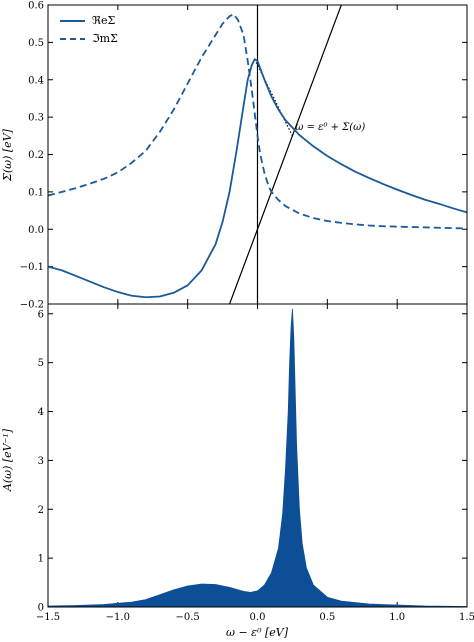  Describe the element at coordinates (466, 617) in the screenshot. I see `spectral-x-tick-label: 1.5` at that location.